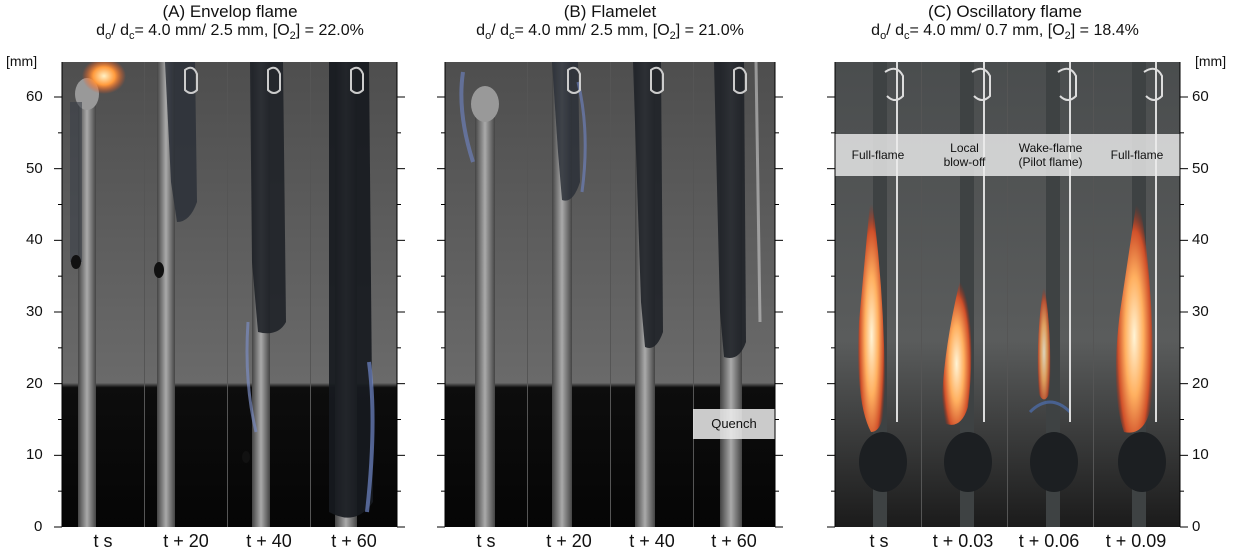 This screenshot has height=553, width=1239. I want to click on time-a-3: t + 40, so click(269, 541).